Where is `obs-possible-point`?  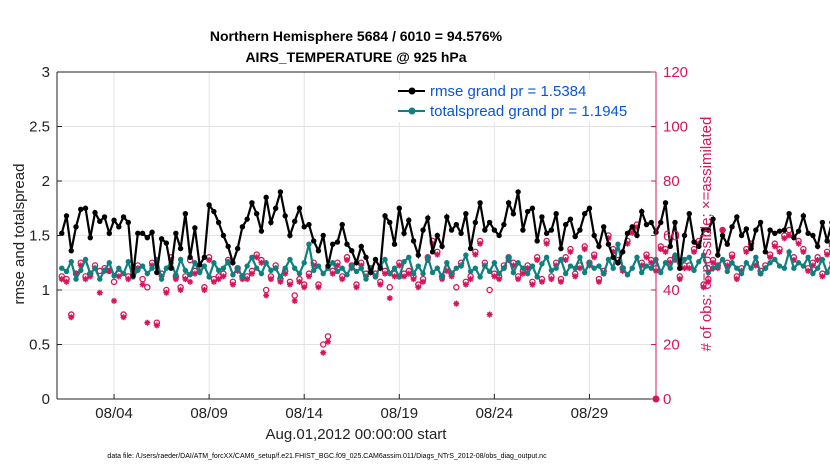 obs-possible-point is located at coordinates (328, 336).